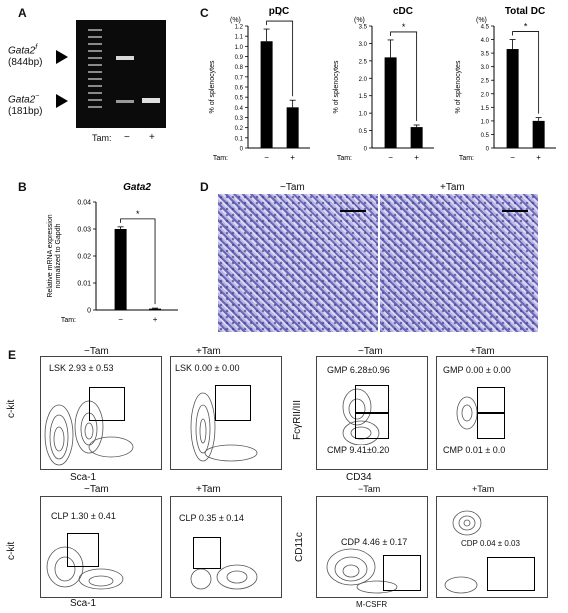 This screenshot has height=613, width=568. I want to click on y-axis-label: % of splenocytes, so click(336, 86).